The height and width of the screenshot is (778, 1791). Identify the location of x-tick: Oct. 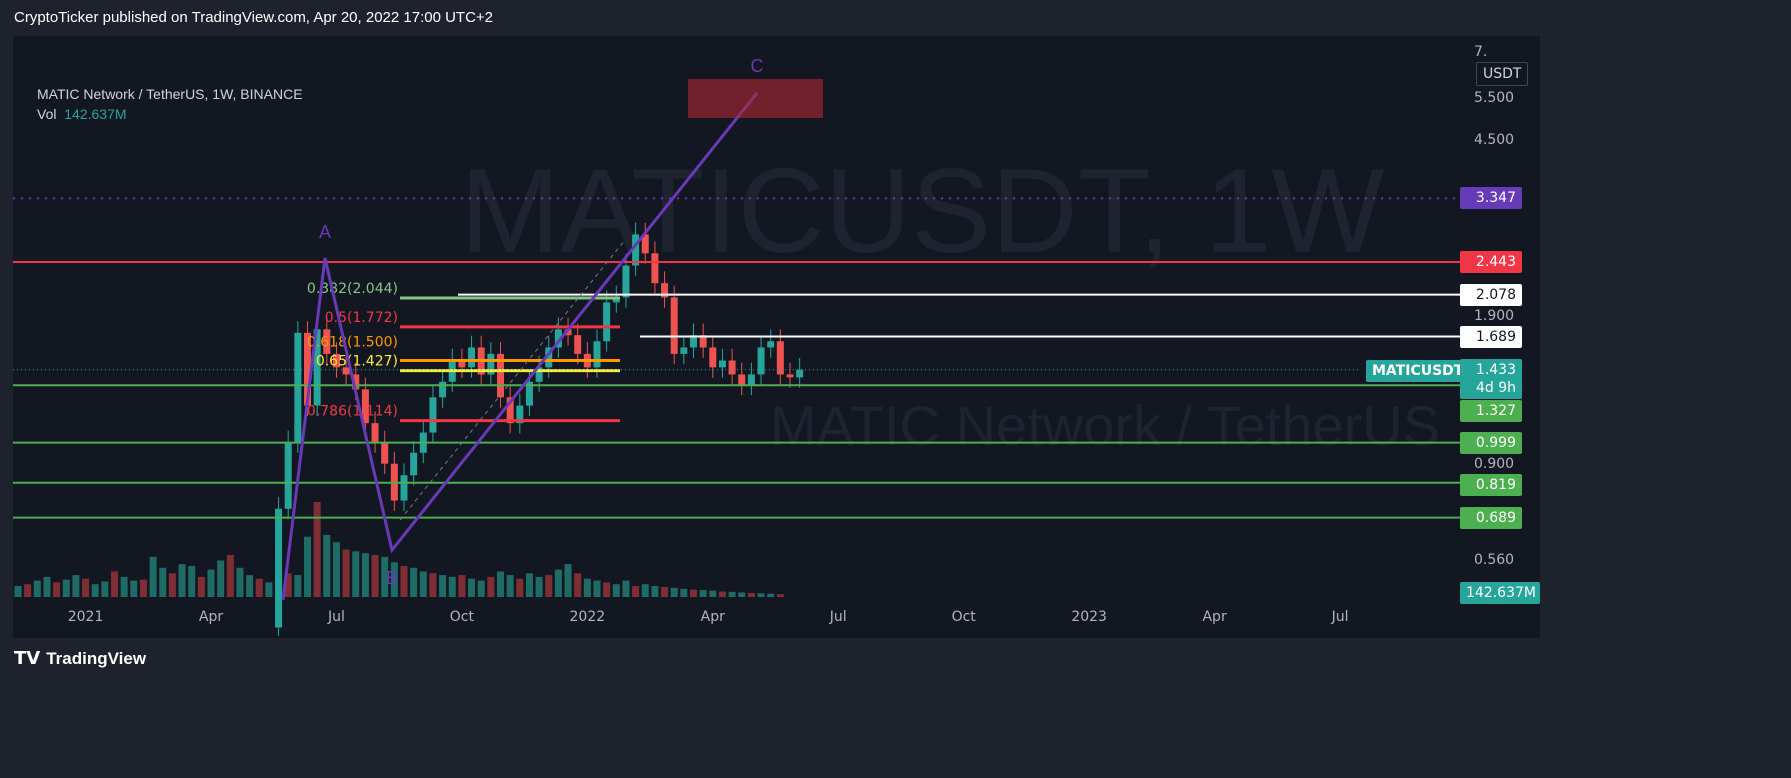
(963, 617).